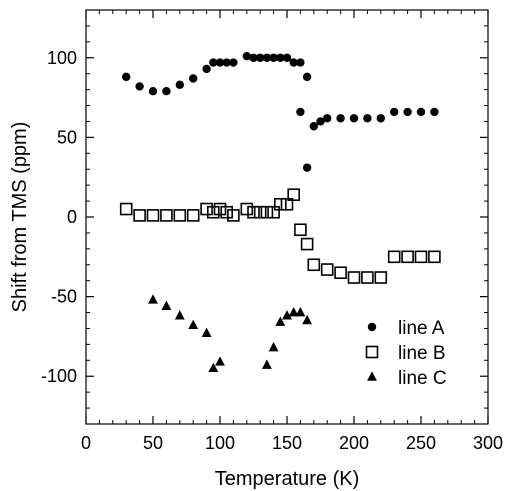  What do you see at coordinates (354, 443) in the screenshot?
I see `x-tick-label: 200` at bounding box center [354, 443].